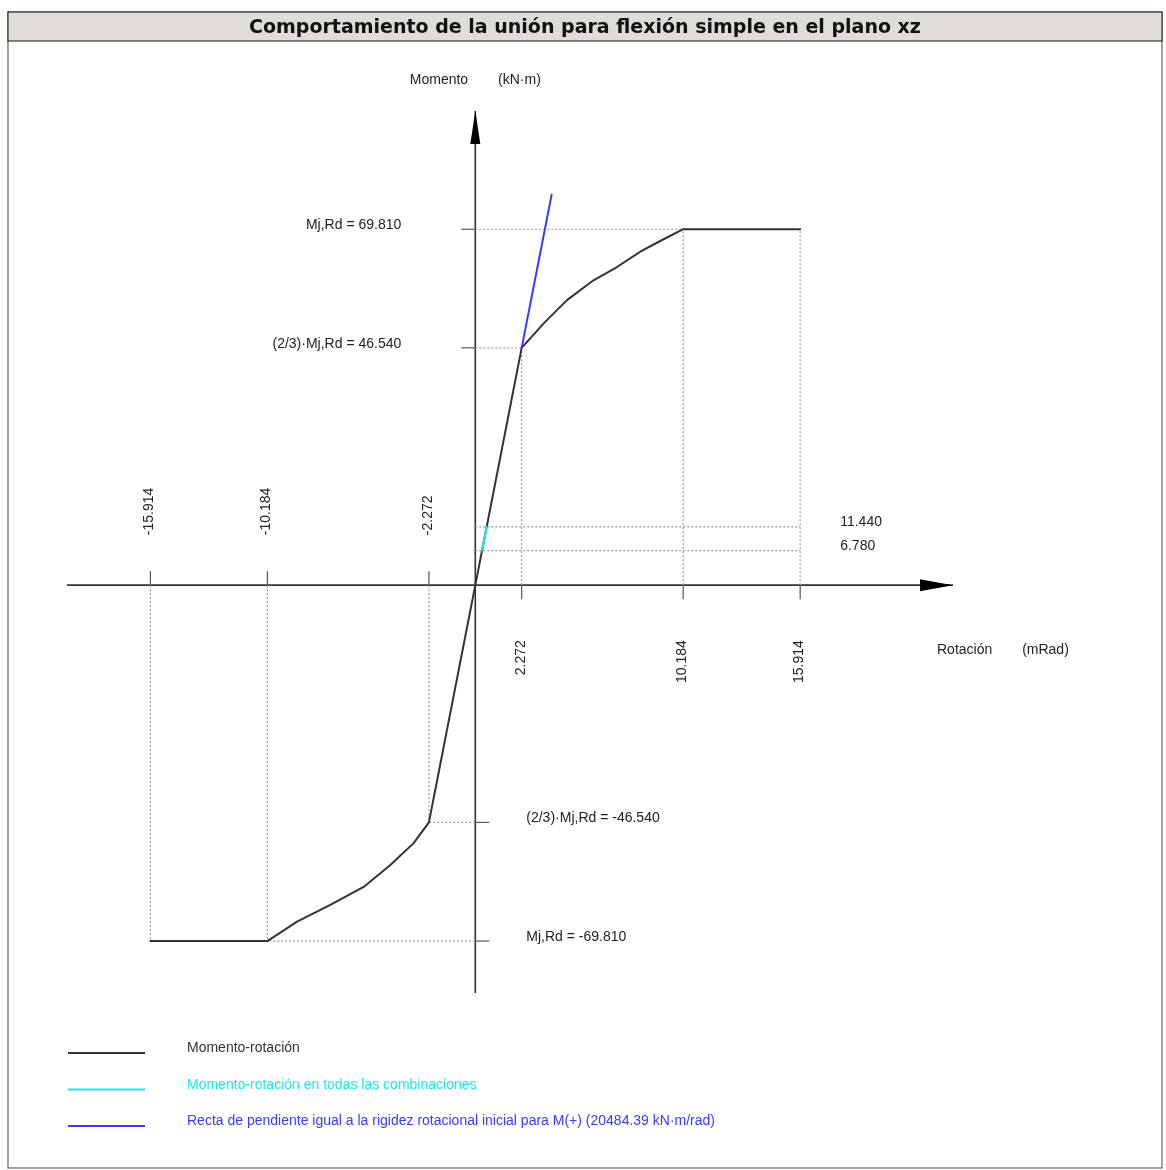 This screenshot has height=1170, width=1166. What do you see at coordinates (451, 1120) in the screenshot?
I see `text: Recta de pendiente igual a la rigidez rotacional inicial para M(+) (20484.39 kN·m/rad)` at bounding box center [451, 1120].